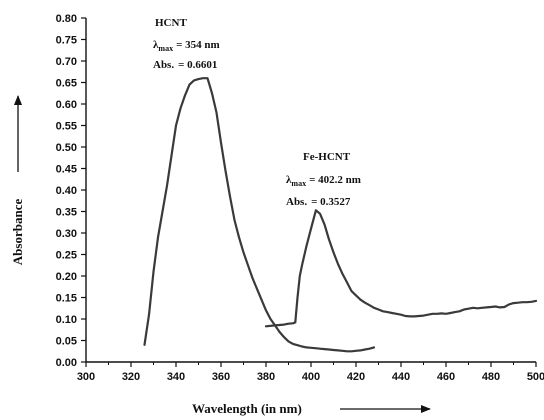  Describe the element at coordinates (66, 234) in the screenshot. I see `y-tick-label: 0.30` at that location.